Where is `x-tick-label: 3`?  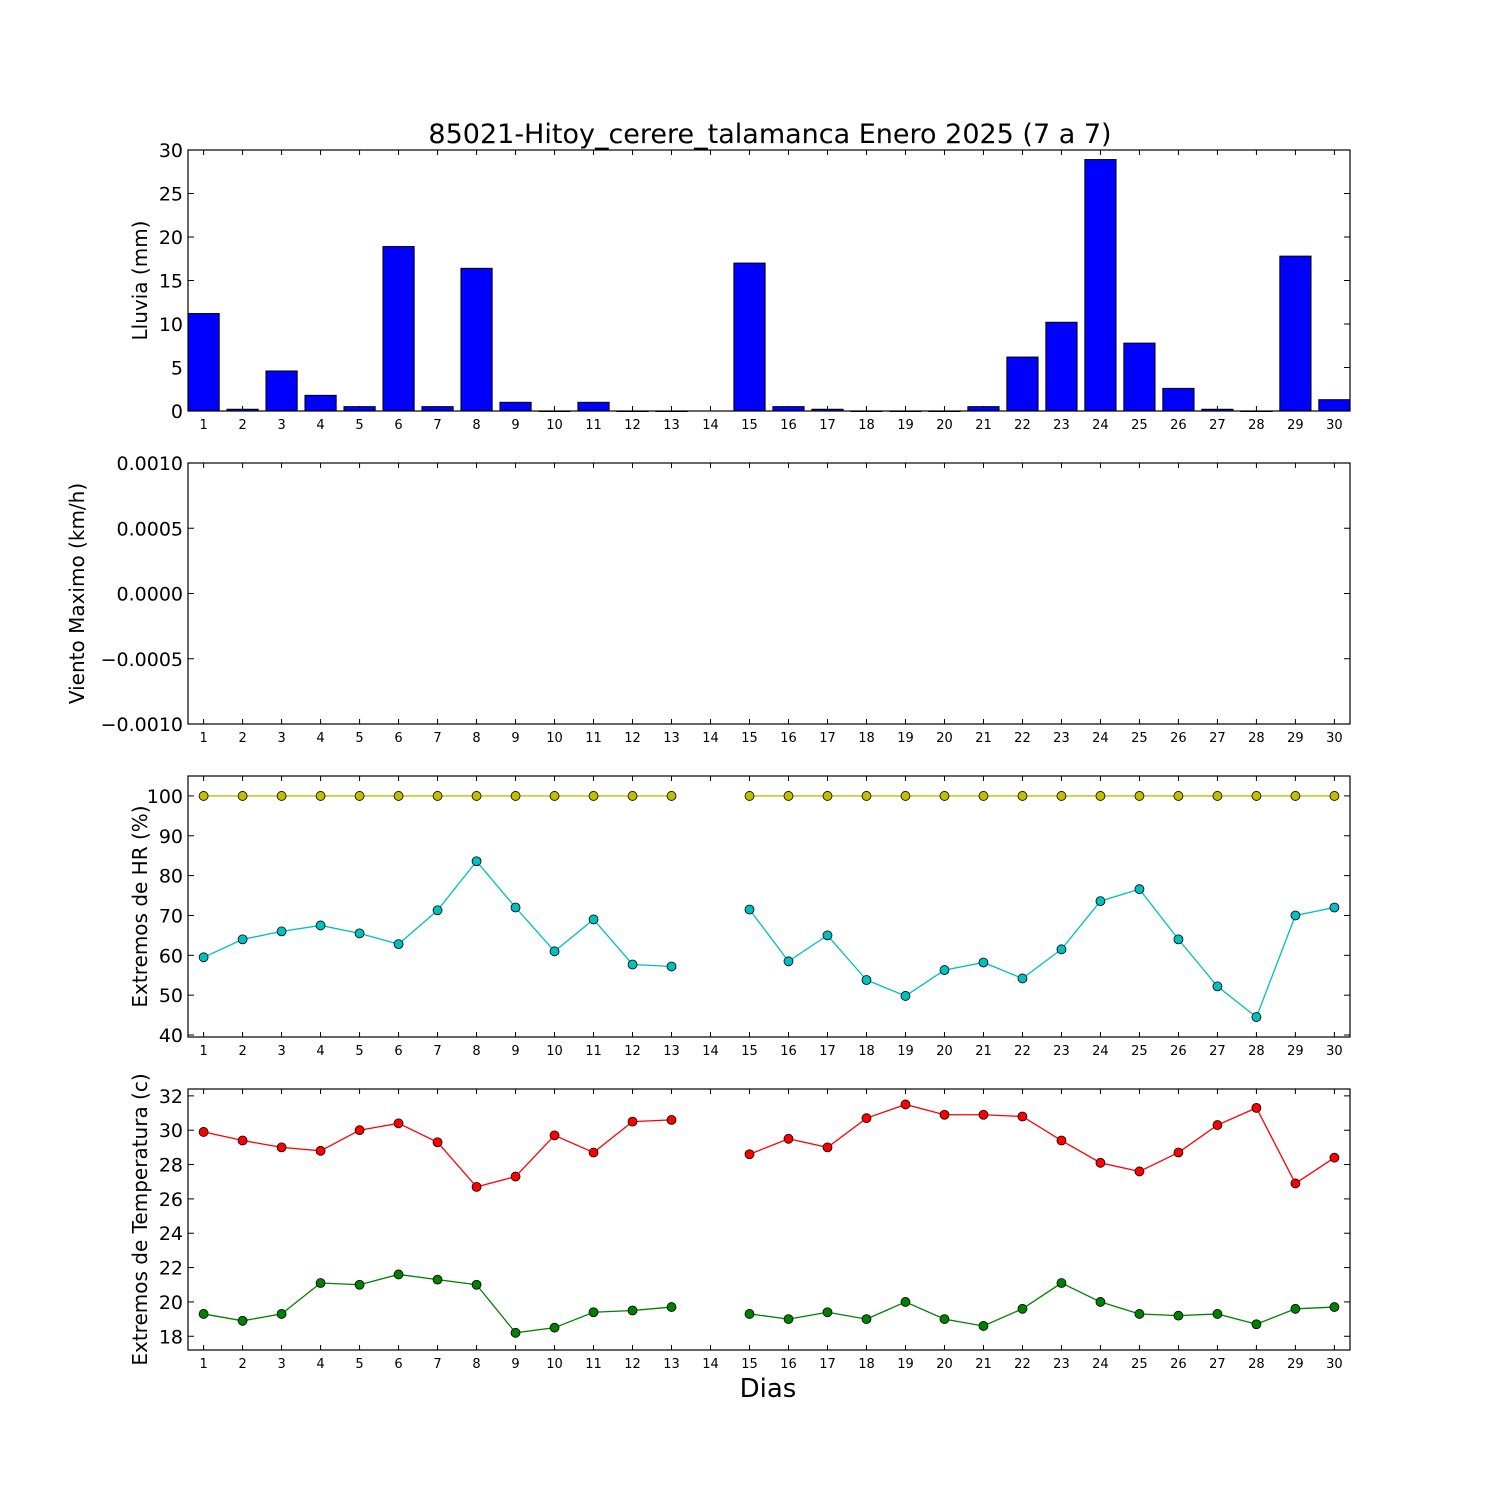
x-tick-label: 3 is located at coordinates (281, 1364).